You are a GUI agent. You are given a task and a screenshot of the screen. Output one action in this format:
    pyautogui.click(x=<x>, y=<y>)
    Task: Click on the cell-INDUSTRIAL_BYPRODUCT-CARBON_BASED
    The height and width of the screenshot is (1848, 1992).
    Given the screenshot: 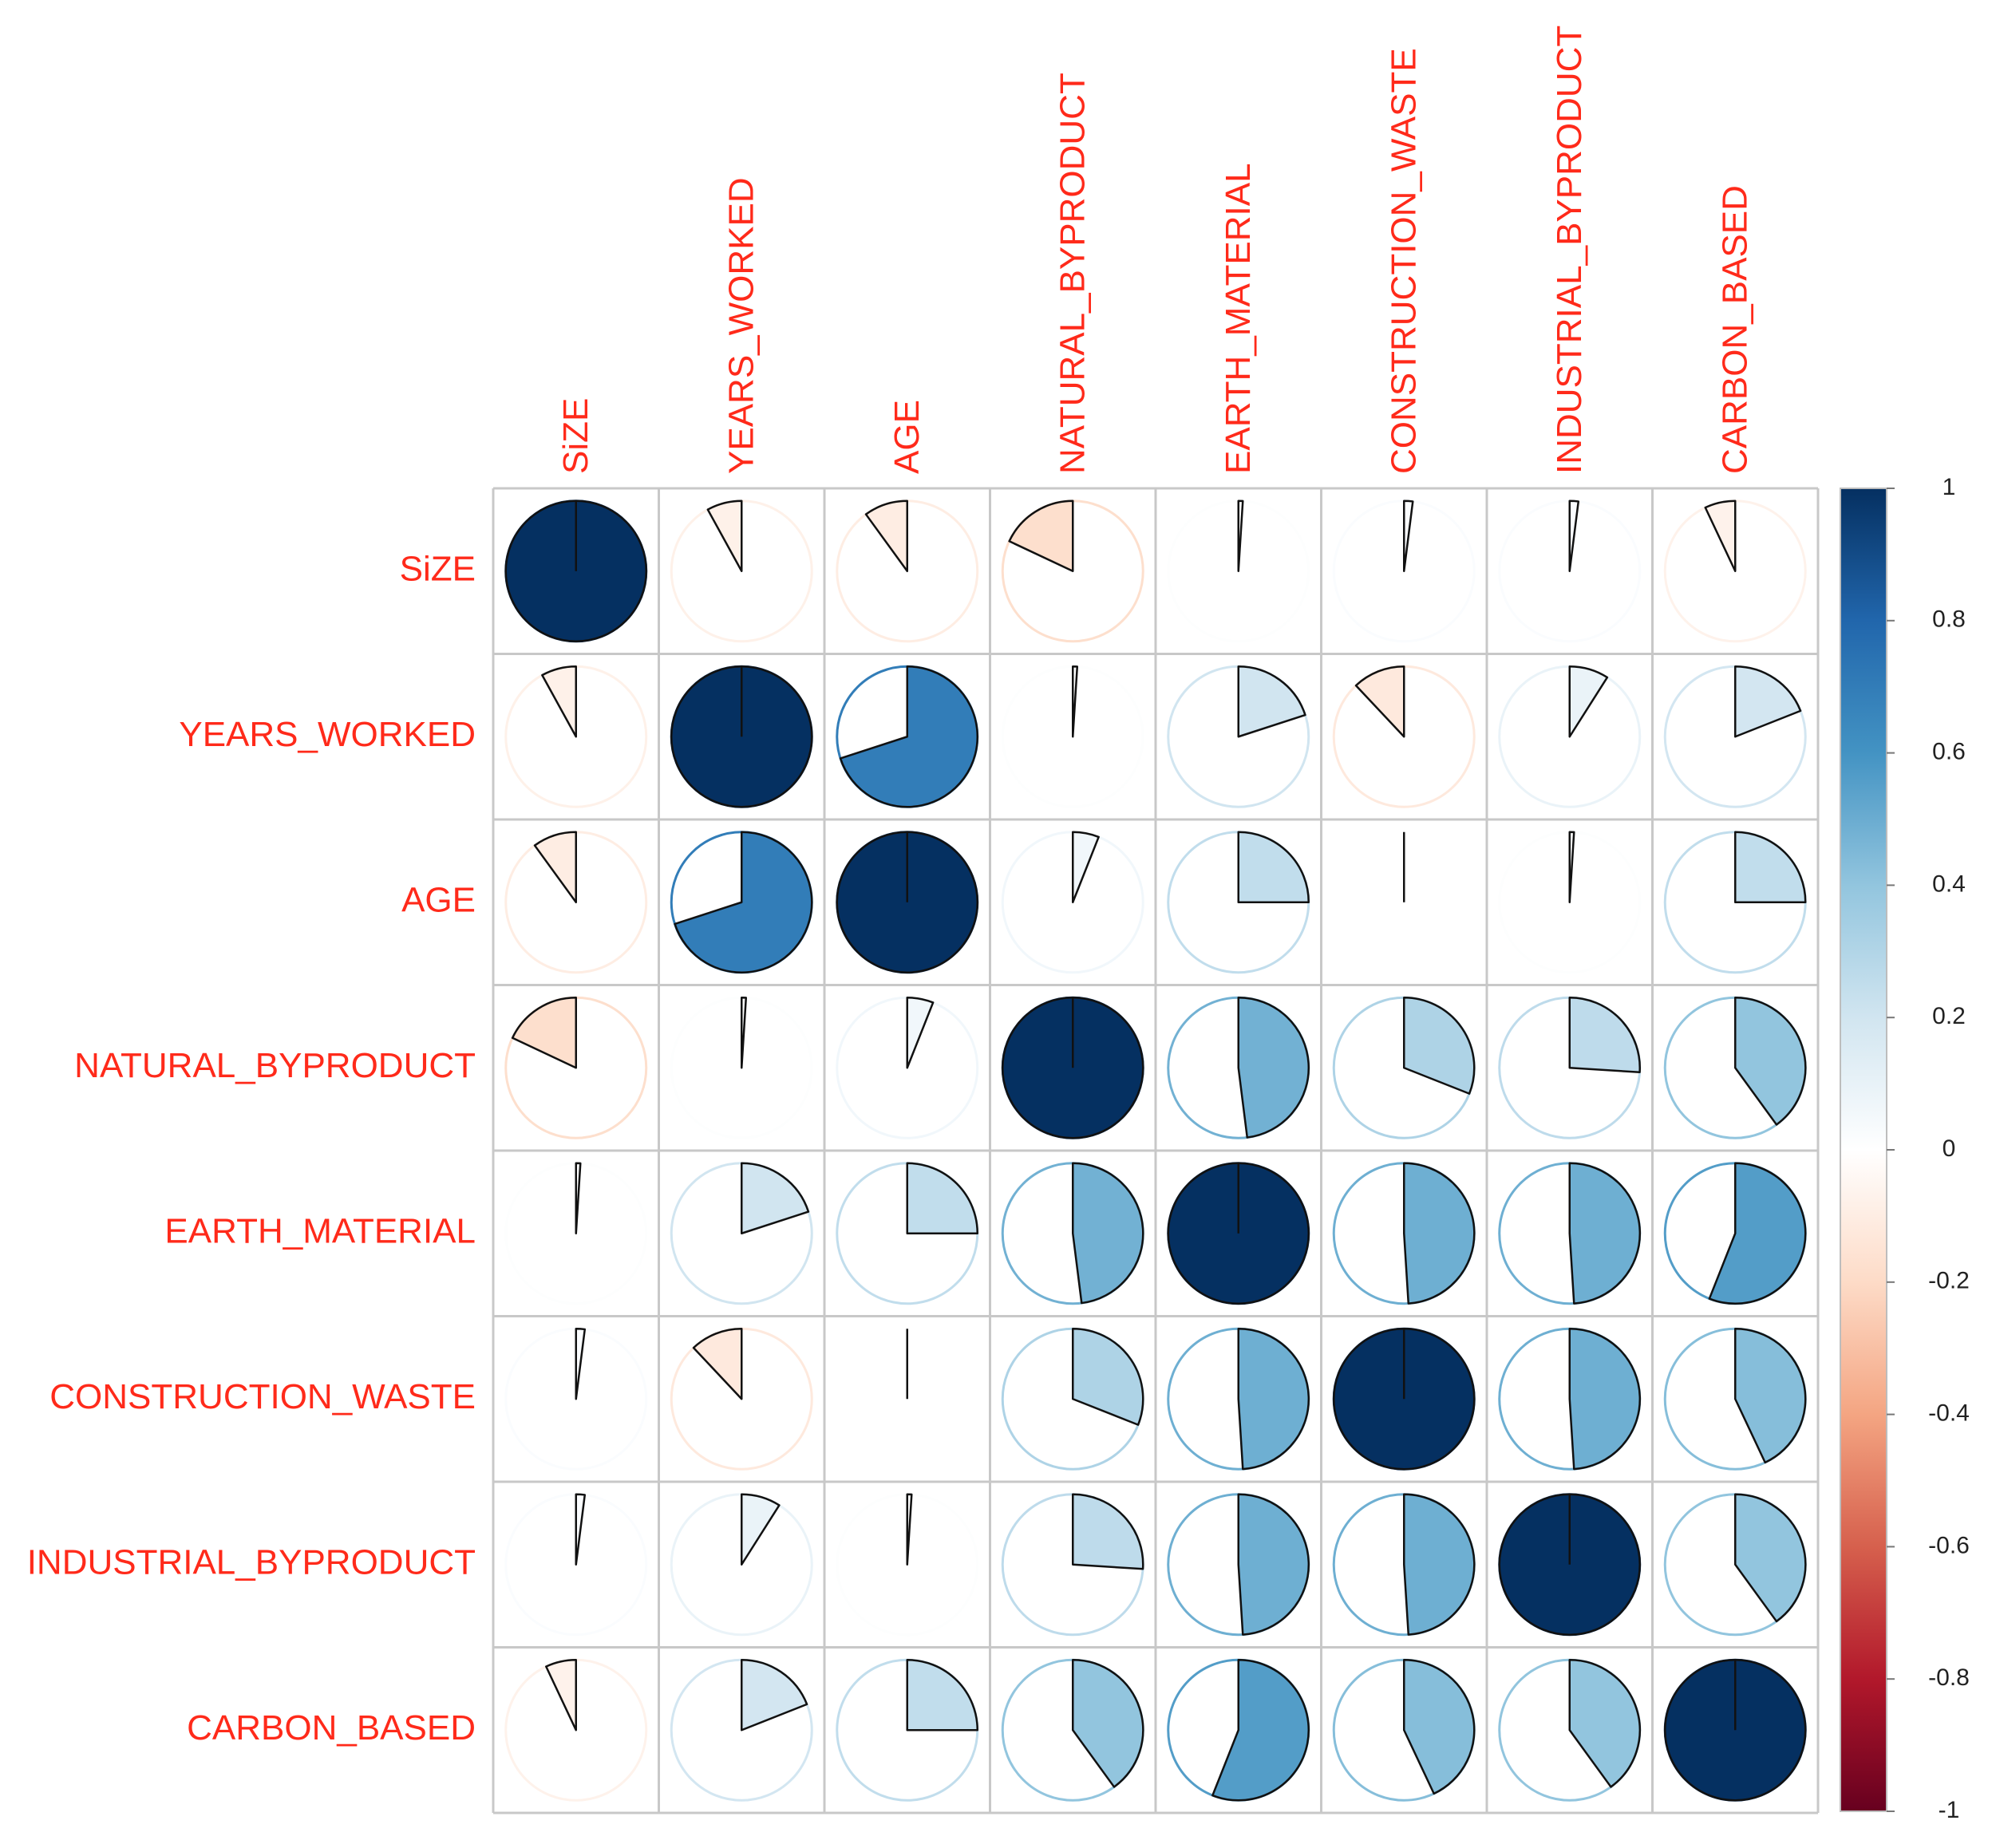 What is the action you would take?
    pyautogui.click(x=1735, y=1565)
    